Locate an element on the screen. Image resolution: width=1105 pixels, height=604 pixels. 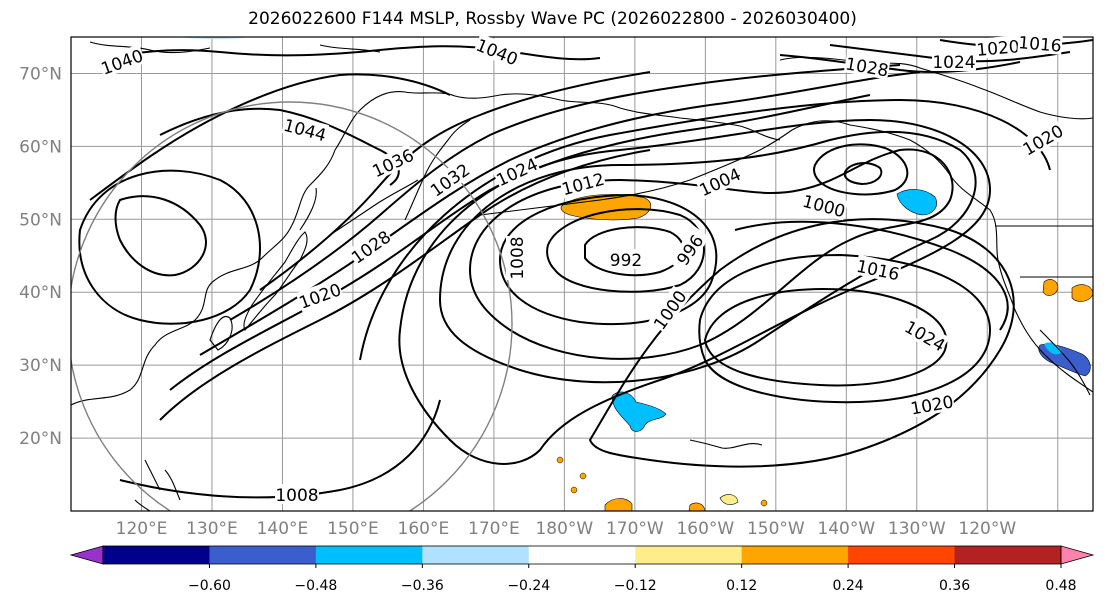
positive-anomaly-rockies is located at coordinates (1050, 287).